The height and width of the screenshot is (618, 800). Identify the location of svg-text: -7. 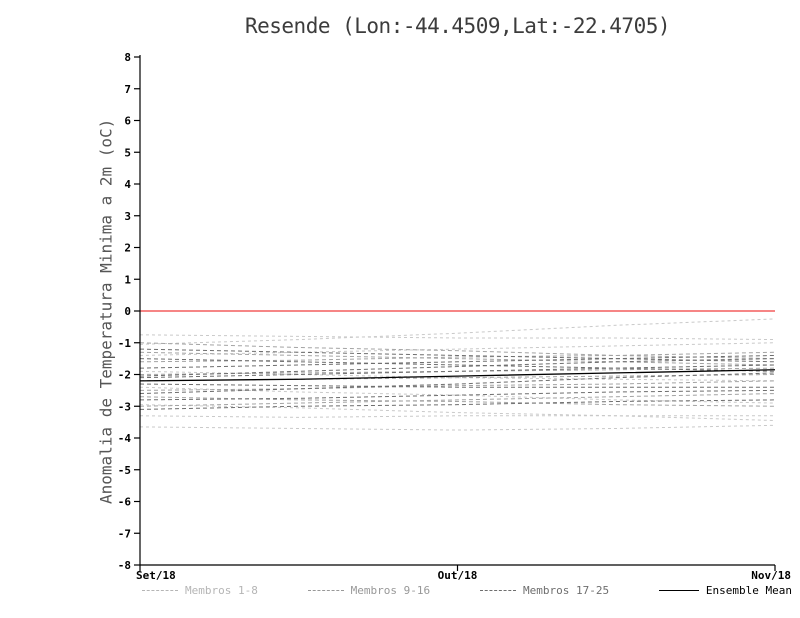
(124, 533).